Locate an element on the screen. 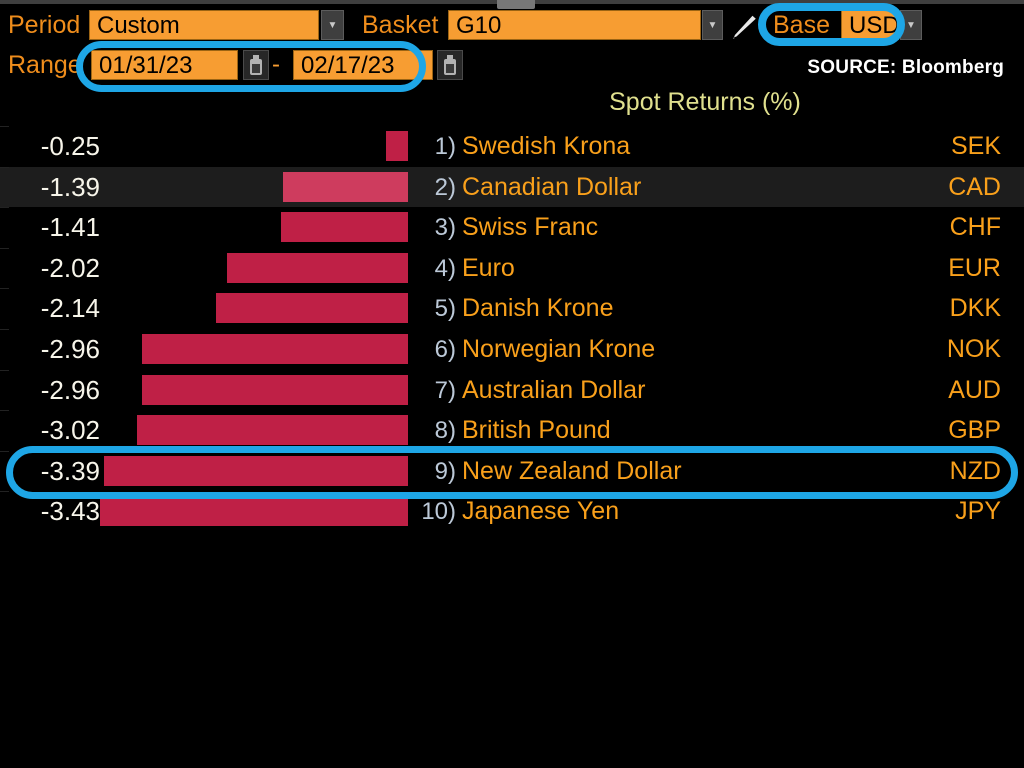 The image size is (1024, 768). currency-name: Canadian Dollar is located at coordinates (552, 186).